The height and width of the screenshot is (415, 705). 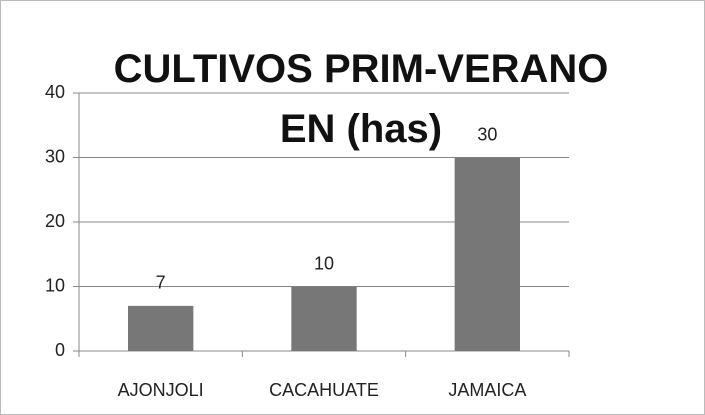 I want to click on x-tick-label: JAMAICA, so click(x=487, y=390).